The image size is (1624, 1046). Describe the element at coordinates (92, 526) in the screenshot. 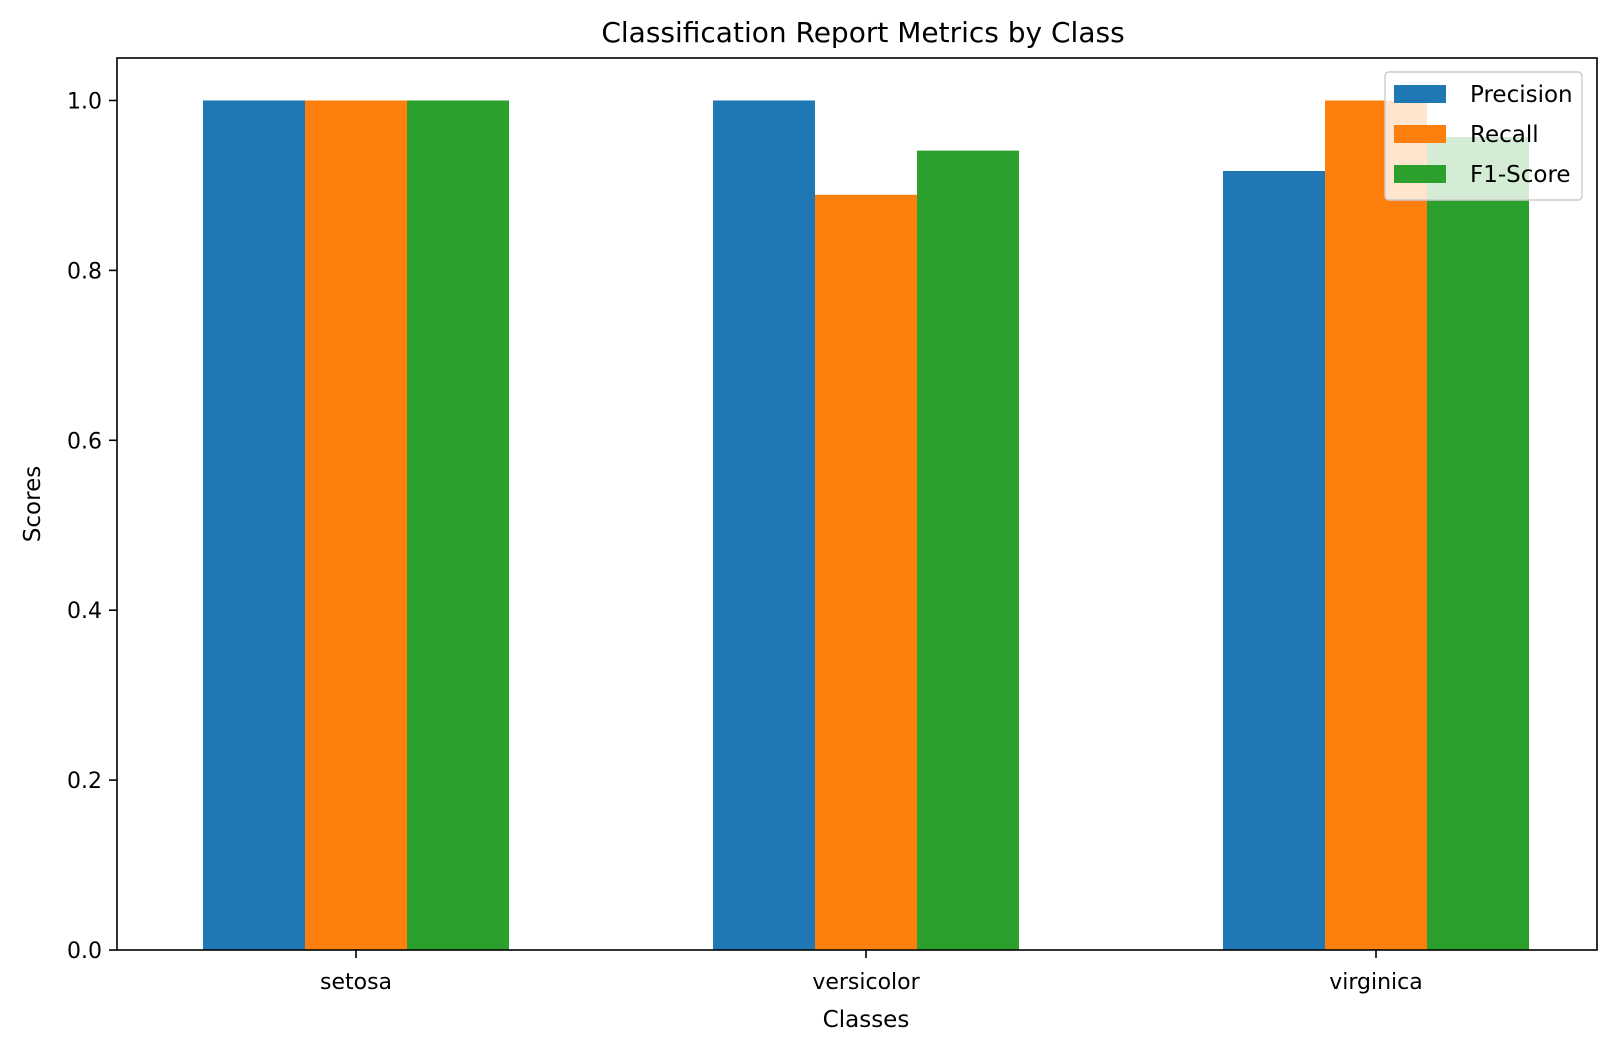

I see `y-axis: 0.0 0.2 0.4 0.6 0.8 1.0` at that location.